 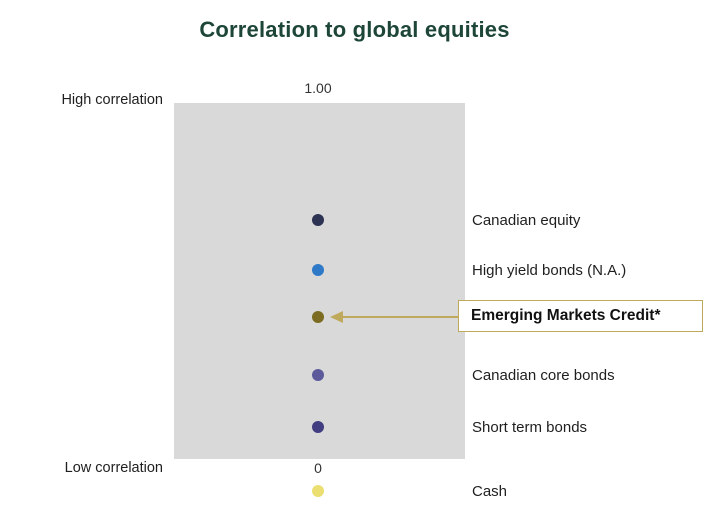 I want to click on series-label-0: Canadian equity, so click(x=526, y=221).